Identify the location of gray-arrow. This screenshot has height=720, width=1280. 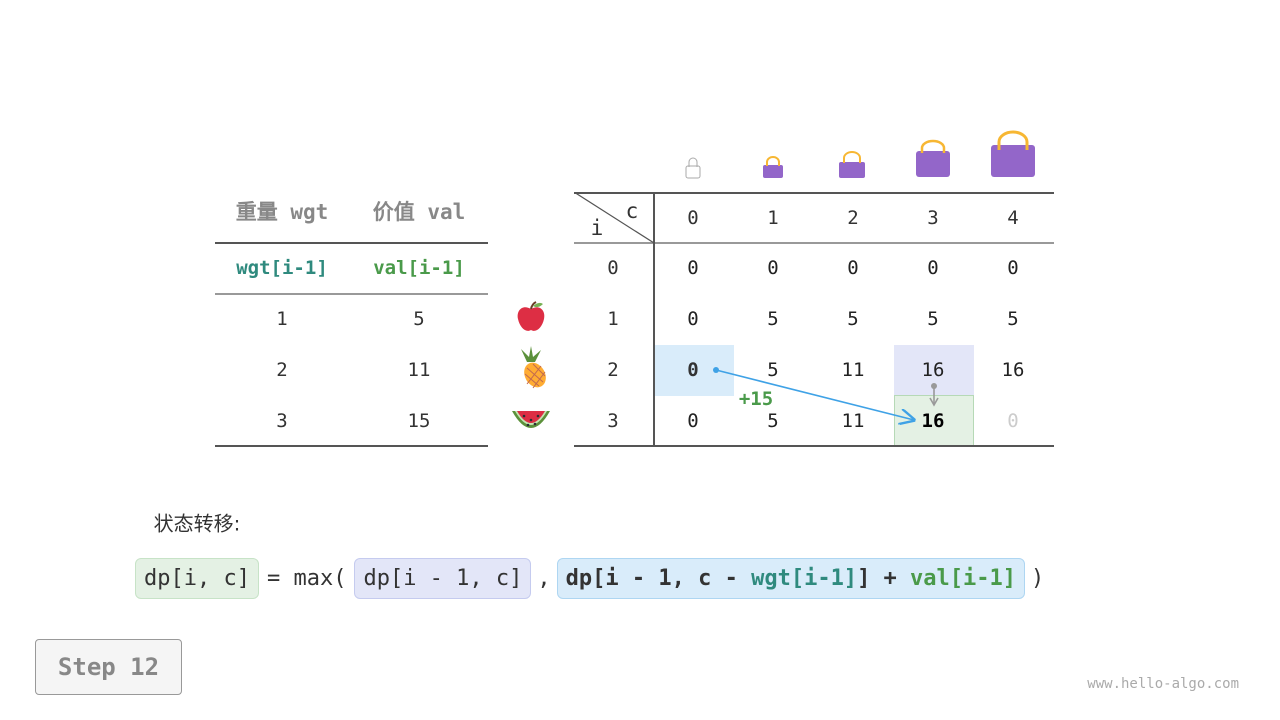
(934, 395).